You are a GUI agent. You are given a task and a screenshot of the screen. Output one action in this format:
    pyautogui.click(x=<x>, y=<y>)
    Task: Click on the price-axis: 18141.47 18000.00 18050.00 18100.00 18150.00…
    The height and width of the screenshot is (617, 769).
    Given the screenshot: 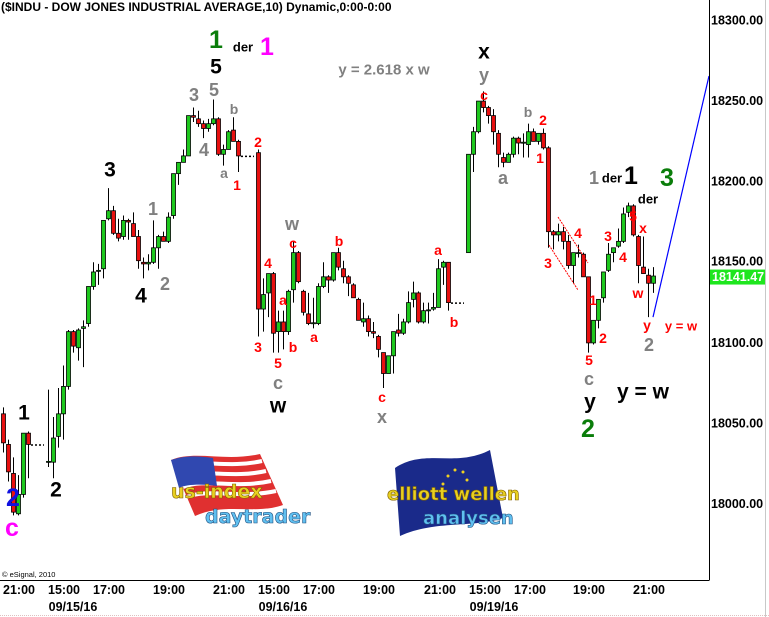 What is the action you would take?
    pyautogui.click(x=737, y=263)
    